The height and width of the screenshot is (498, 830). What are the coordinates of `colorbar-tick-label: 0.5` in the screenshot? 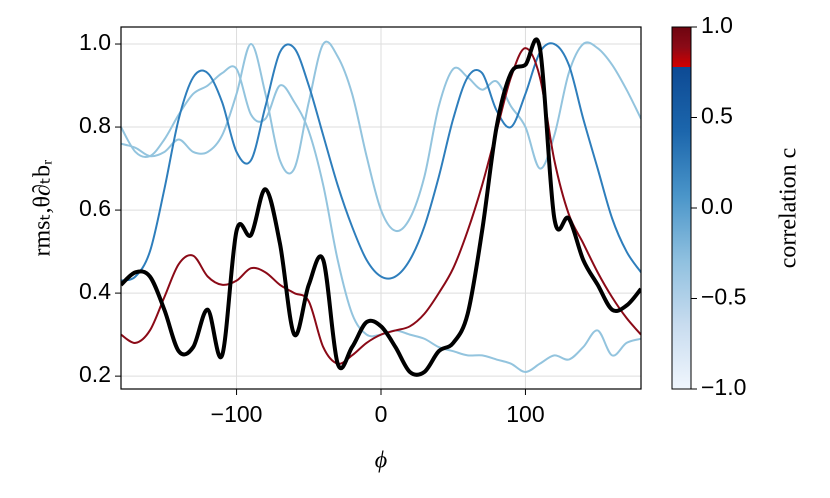 It's located at (717, 116).